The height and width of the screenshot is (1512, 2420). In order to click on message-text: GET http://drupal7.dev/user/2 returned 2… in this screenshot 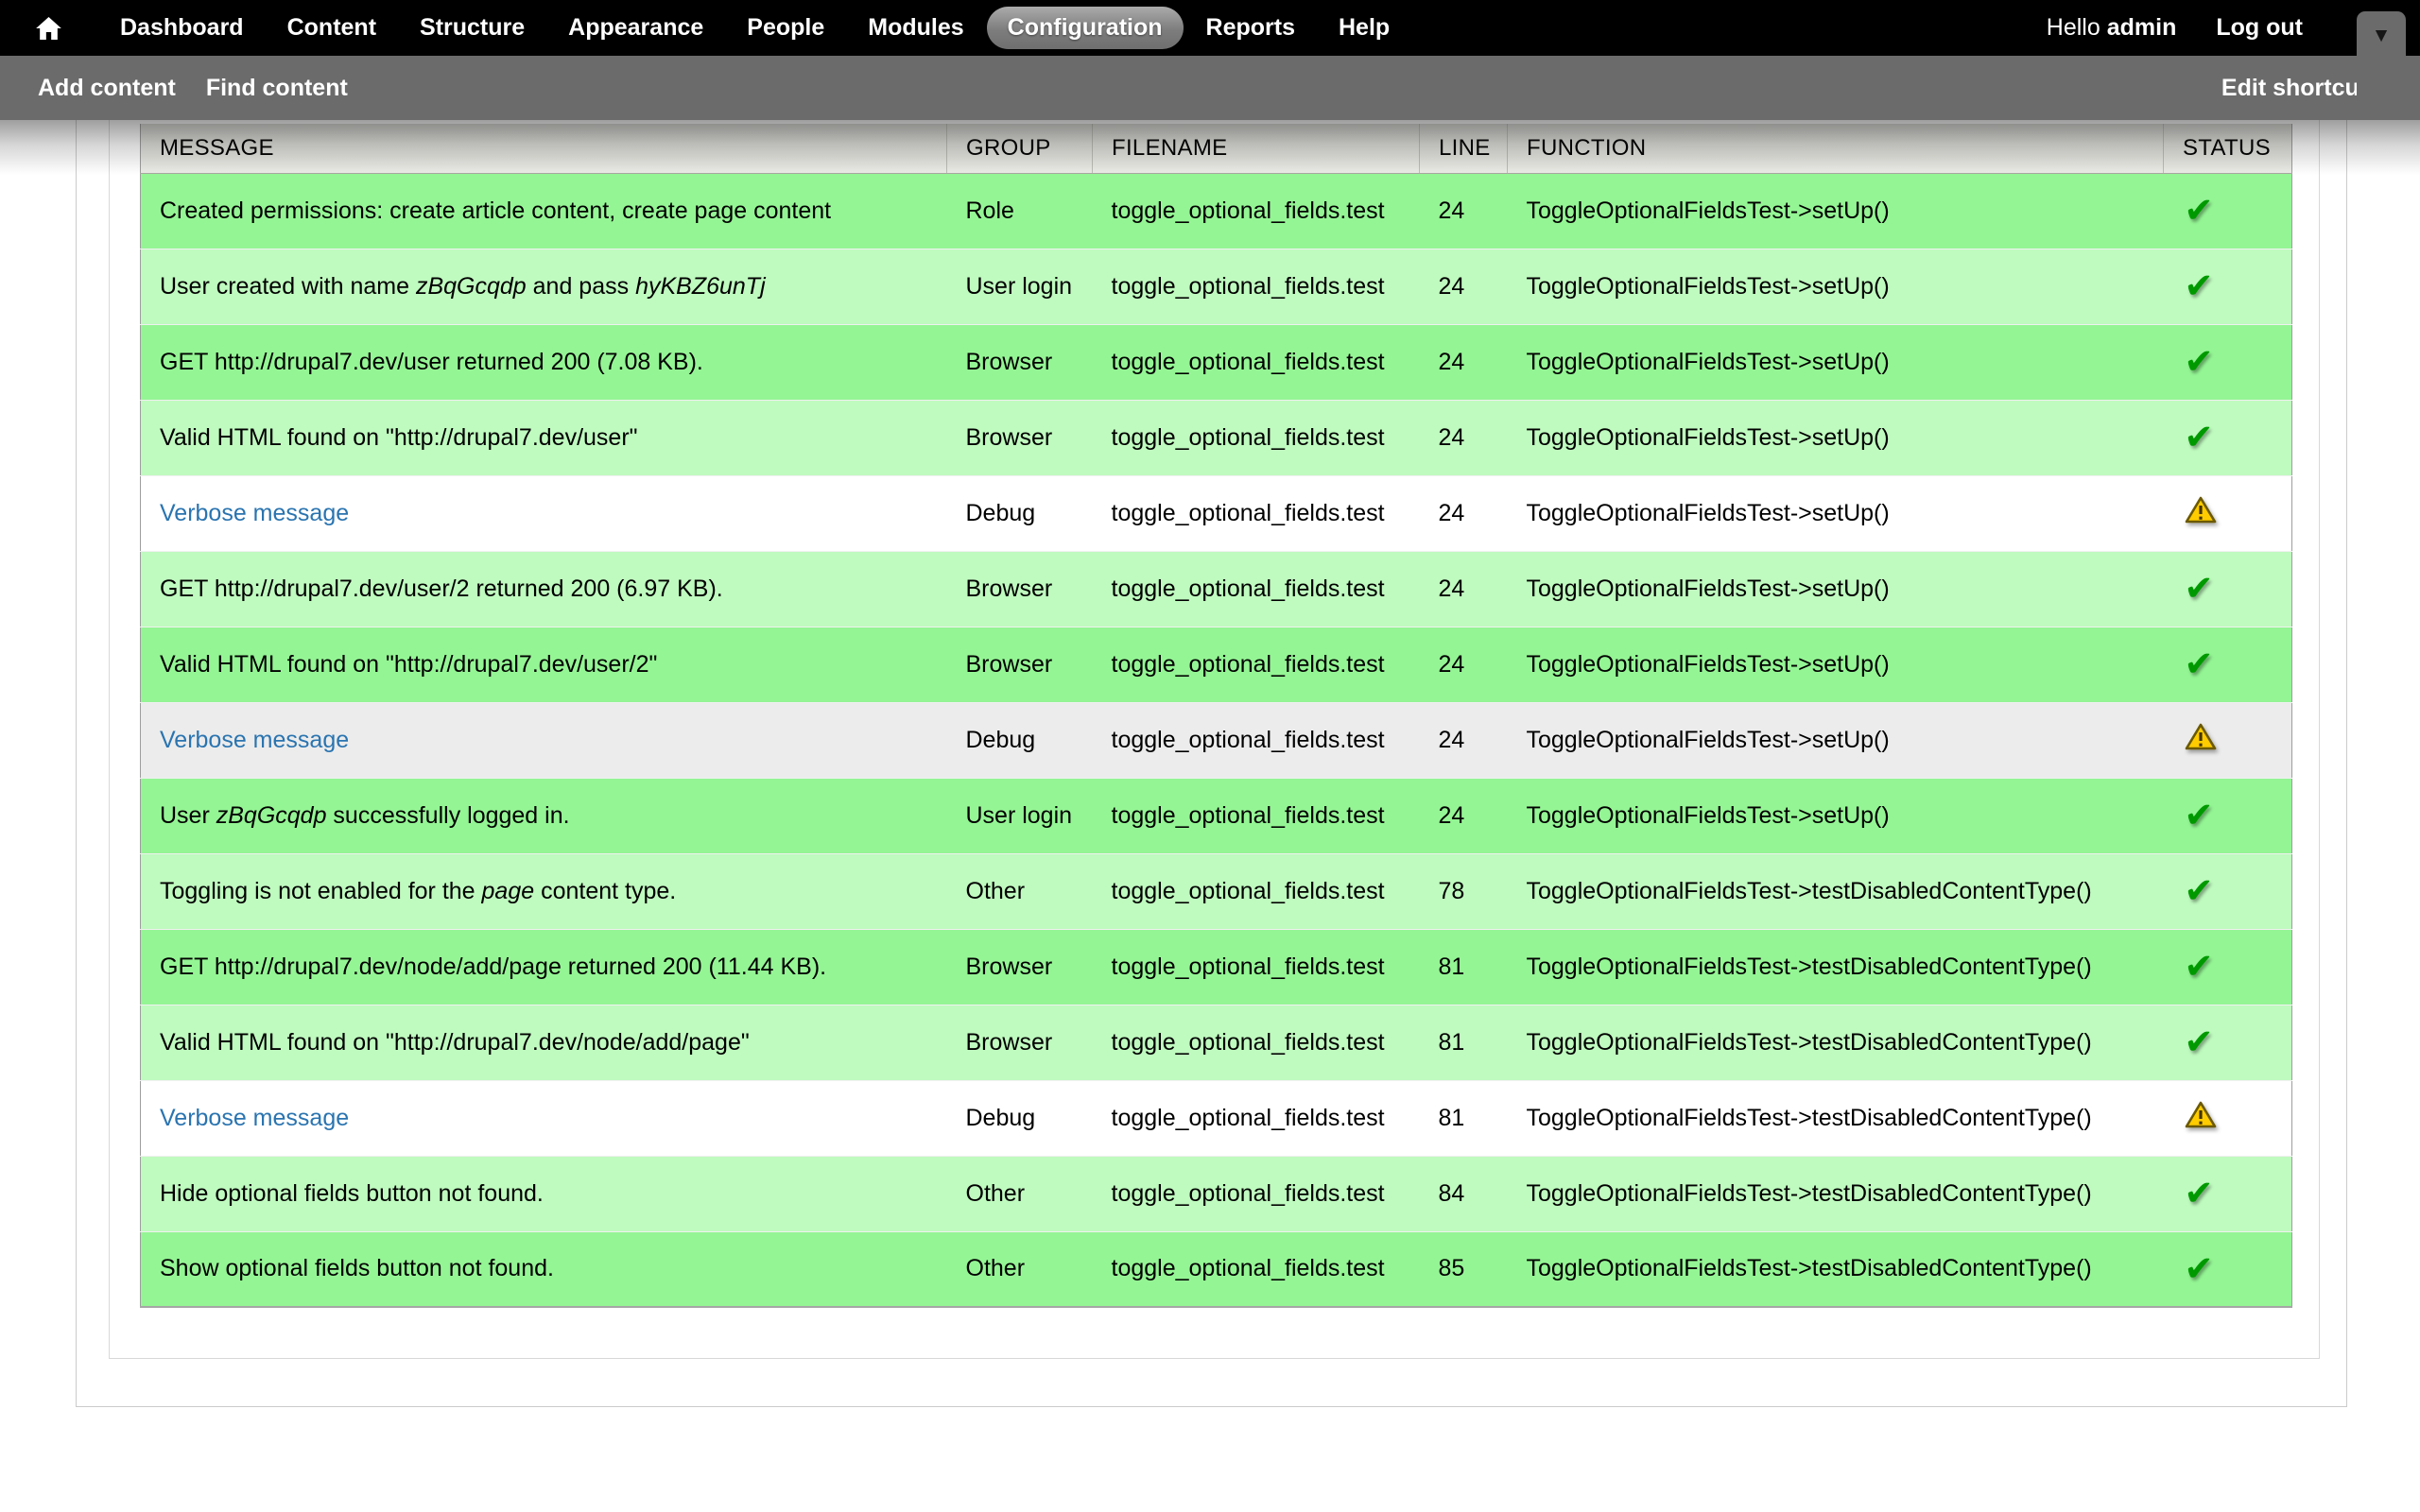, I will do `click(441, 588)`.